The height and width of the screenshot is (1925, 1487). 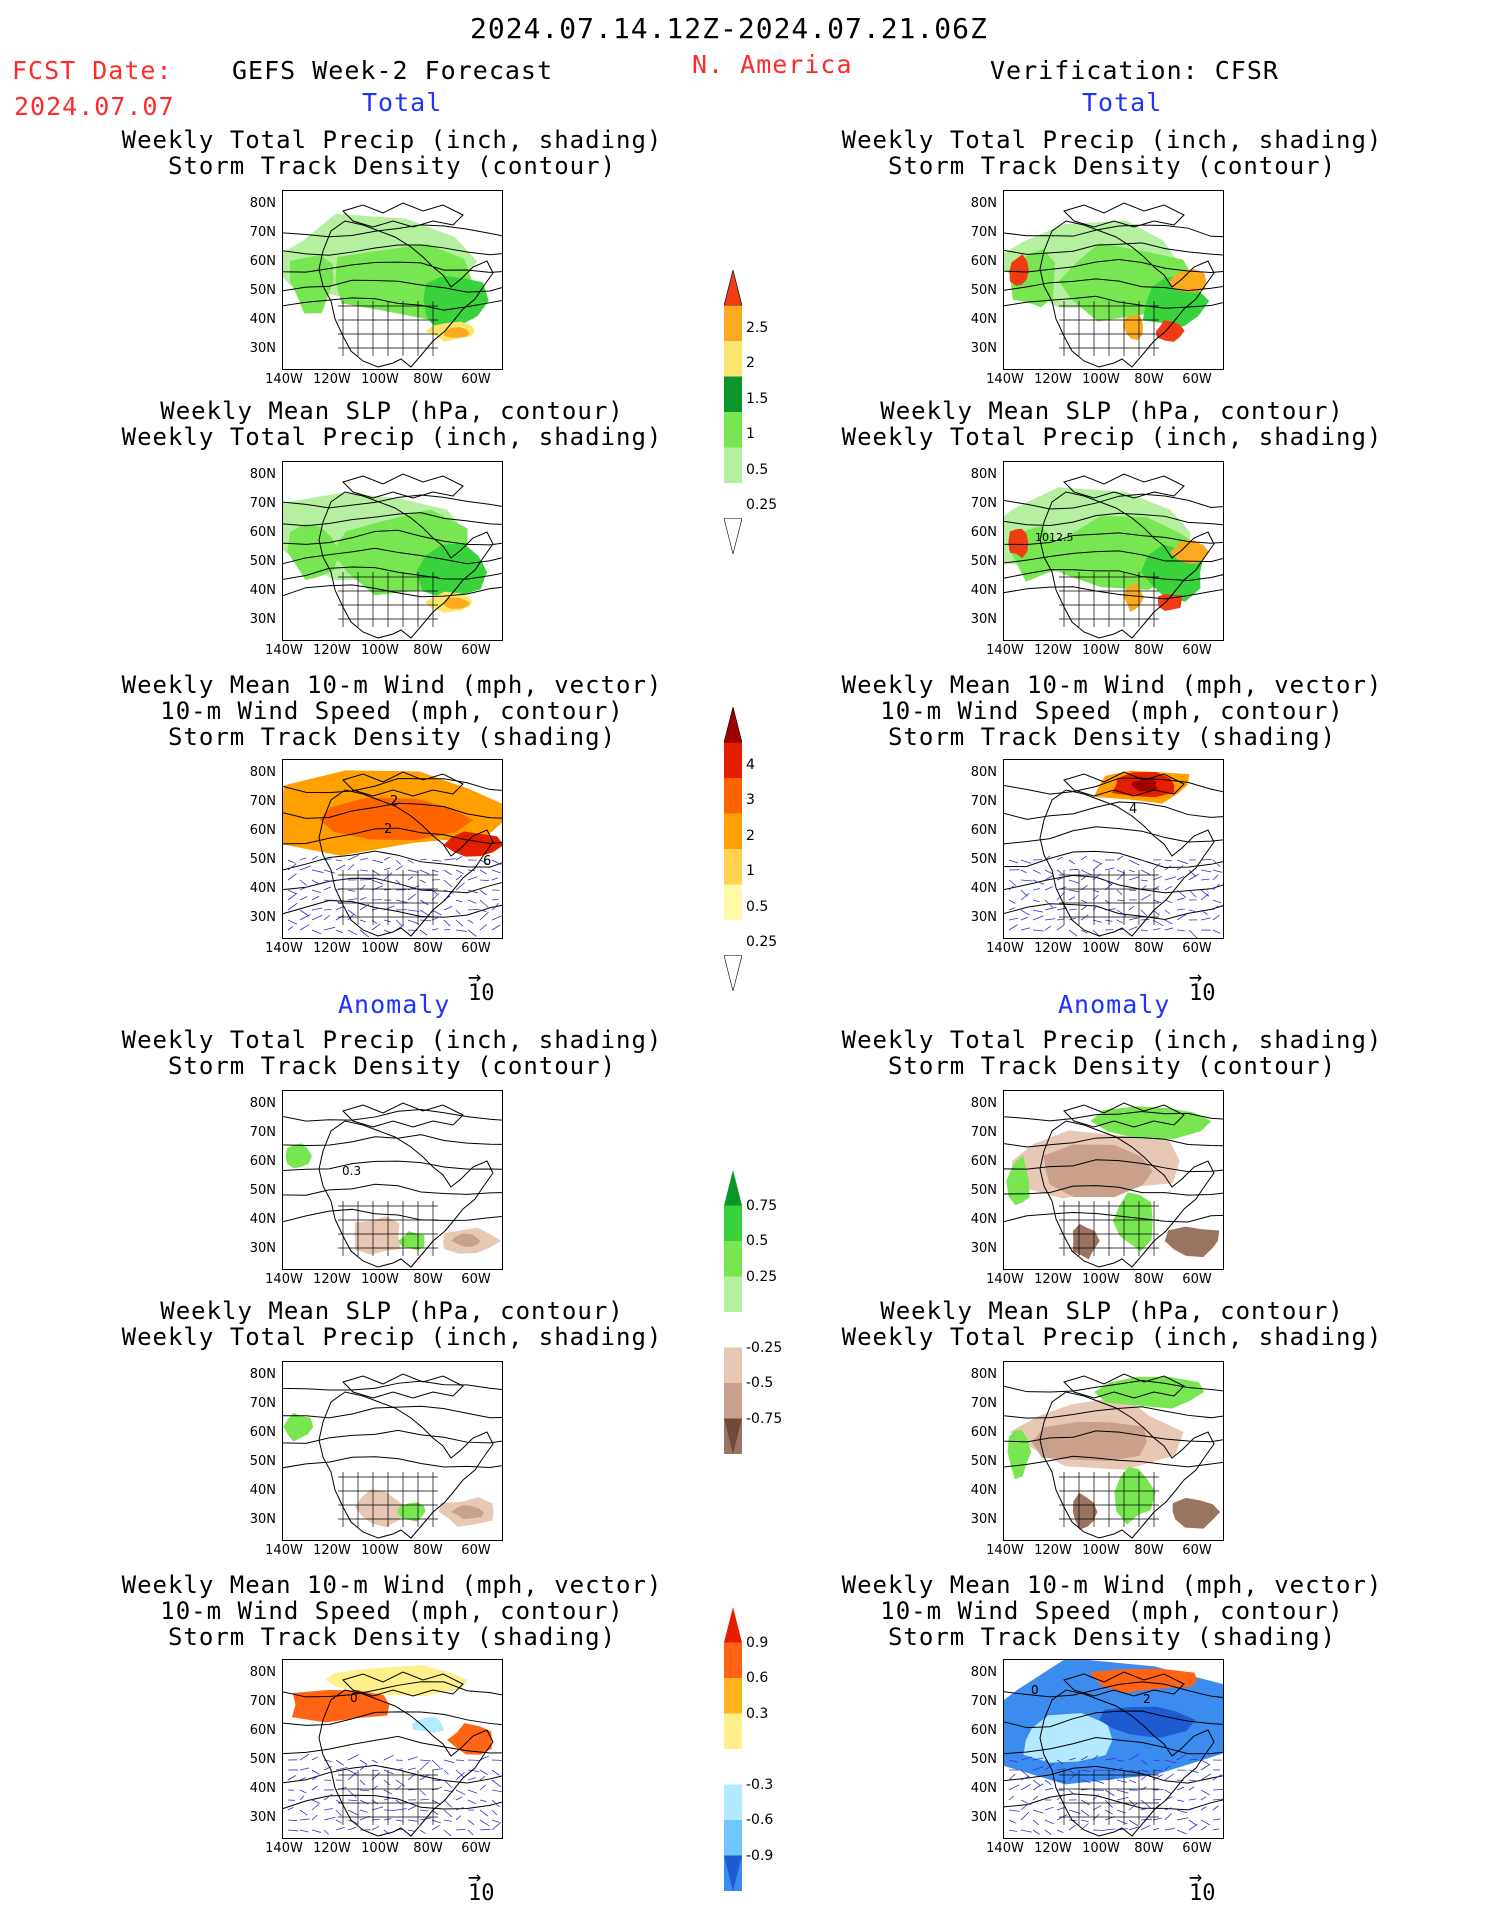 I want to click on map-panel-slp-gefs, so click(x=392, y=551).